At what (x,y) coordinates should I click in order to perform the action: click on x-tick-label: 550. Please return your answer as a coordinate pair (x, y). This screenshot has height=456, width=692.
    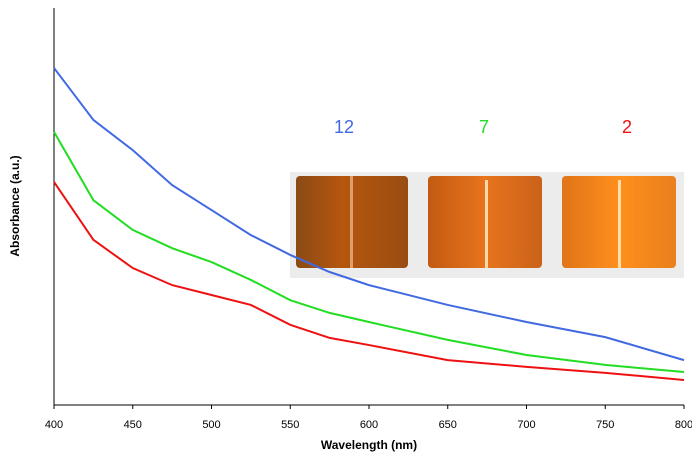
    Looking at the image, I should click on (290, 425).